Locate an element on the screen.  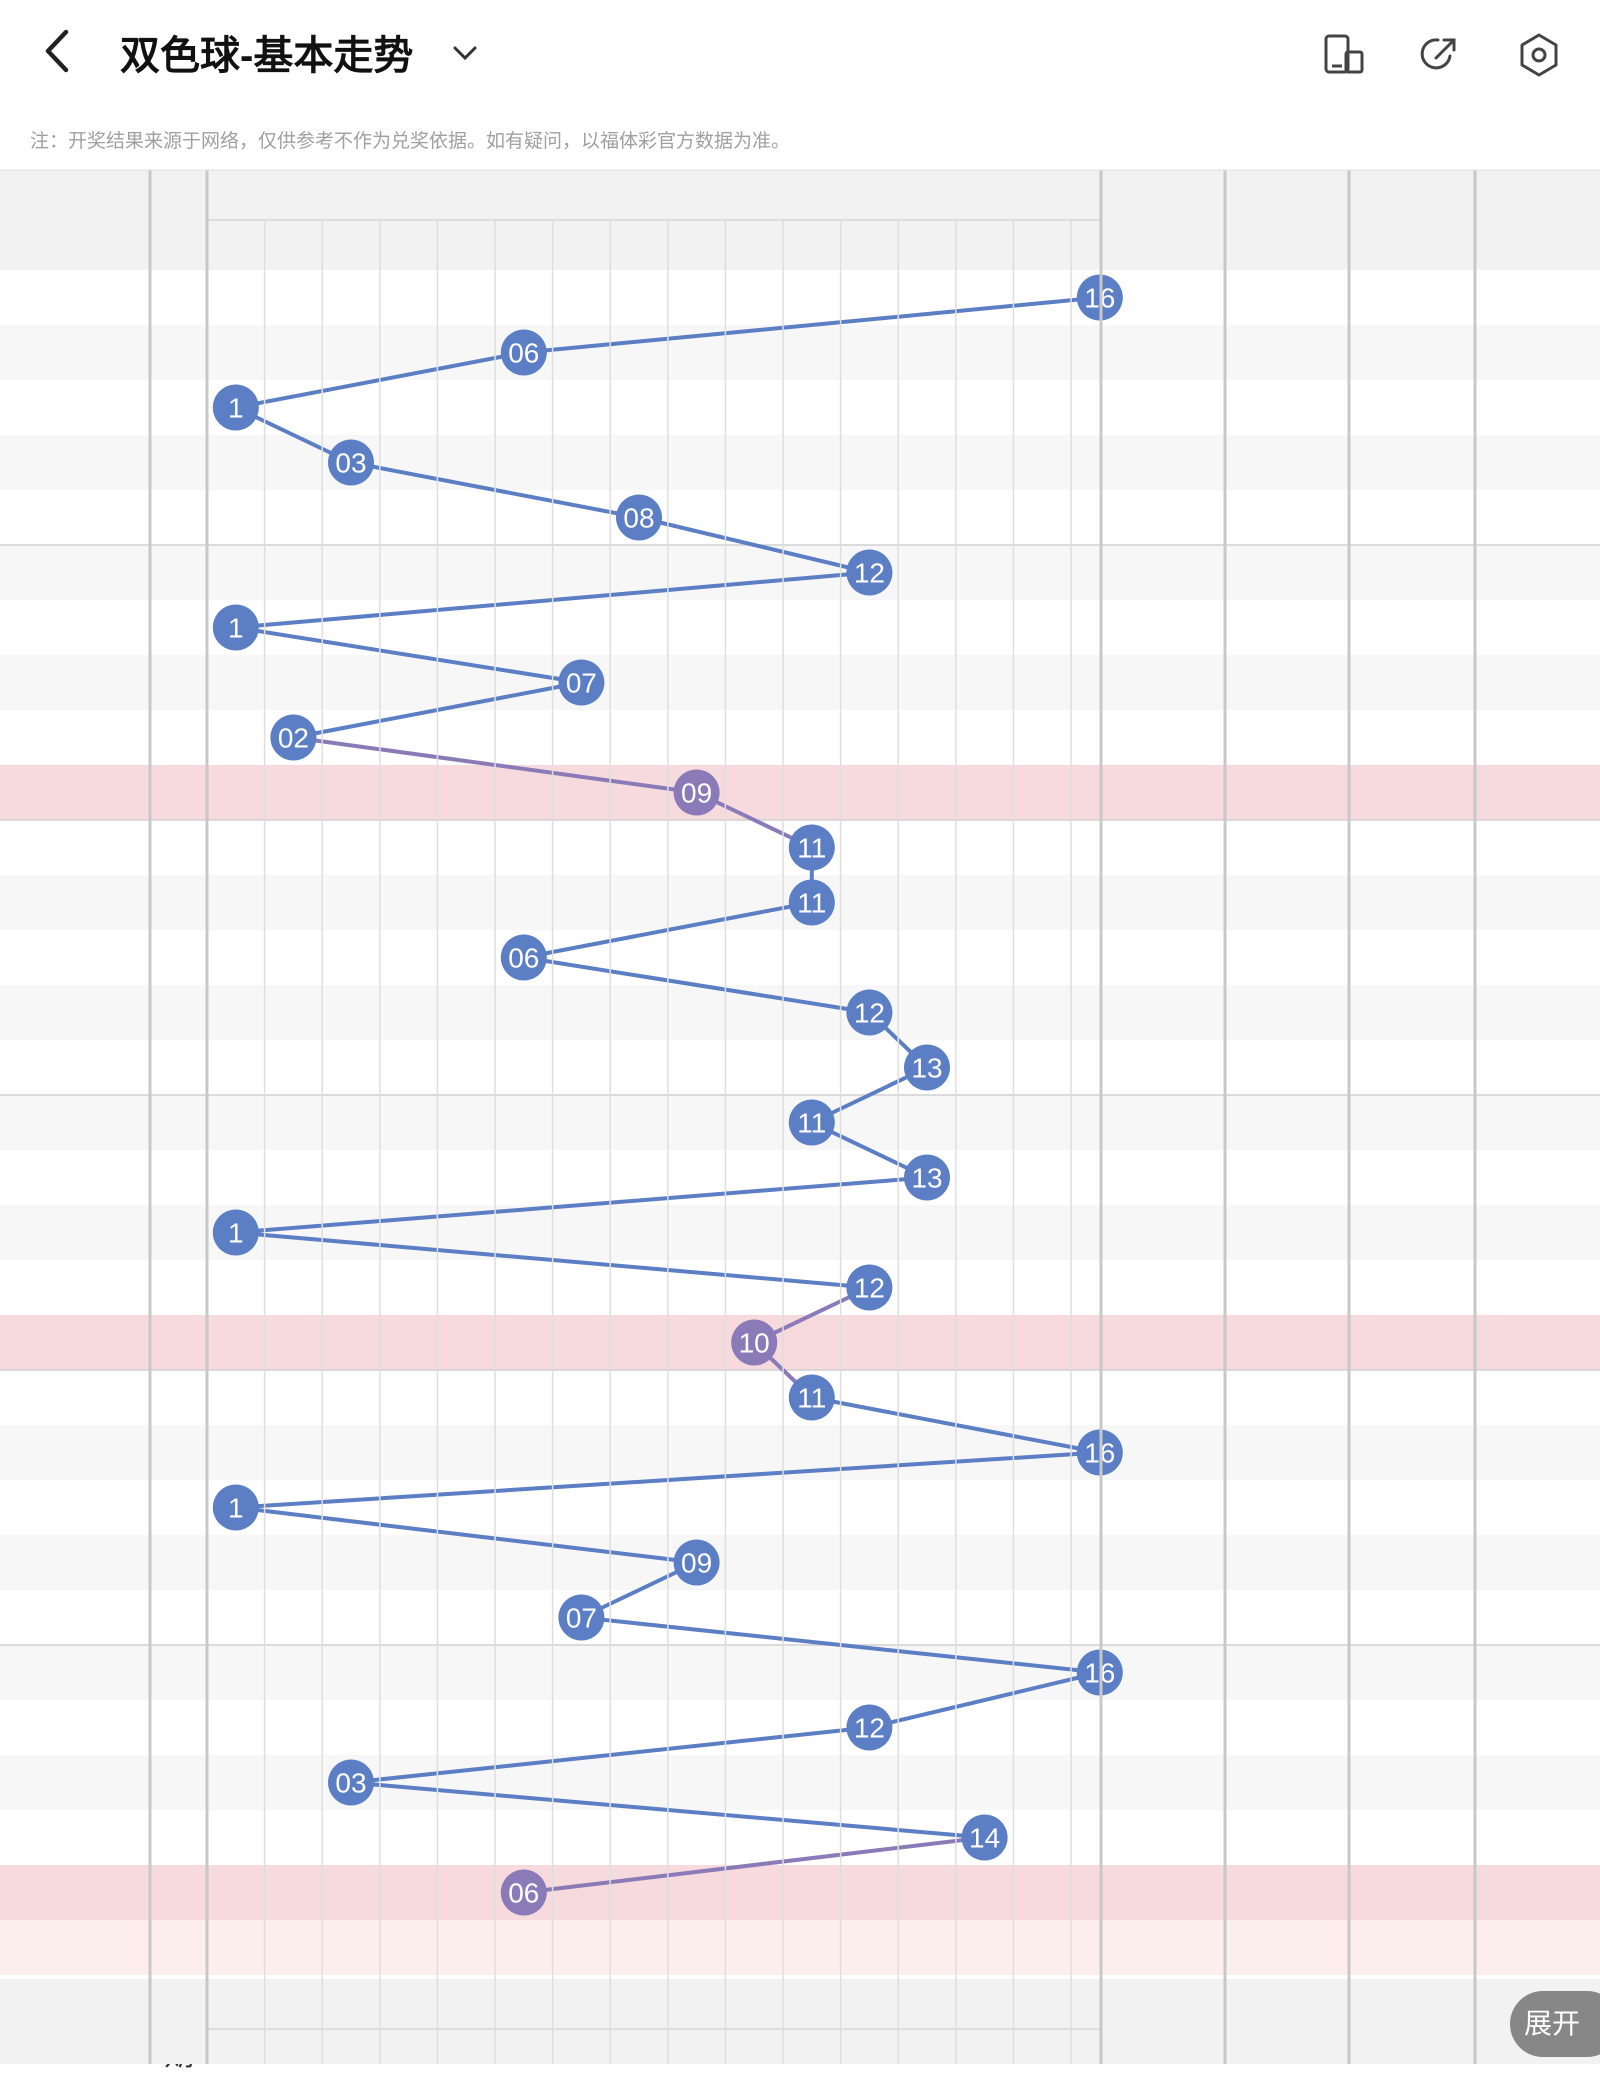
miss-cell: 52 is located at coordinates (927, 682).